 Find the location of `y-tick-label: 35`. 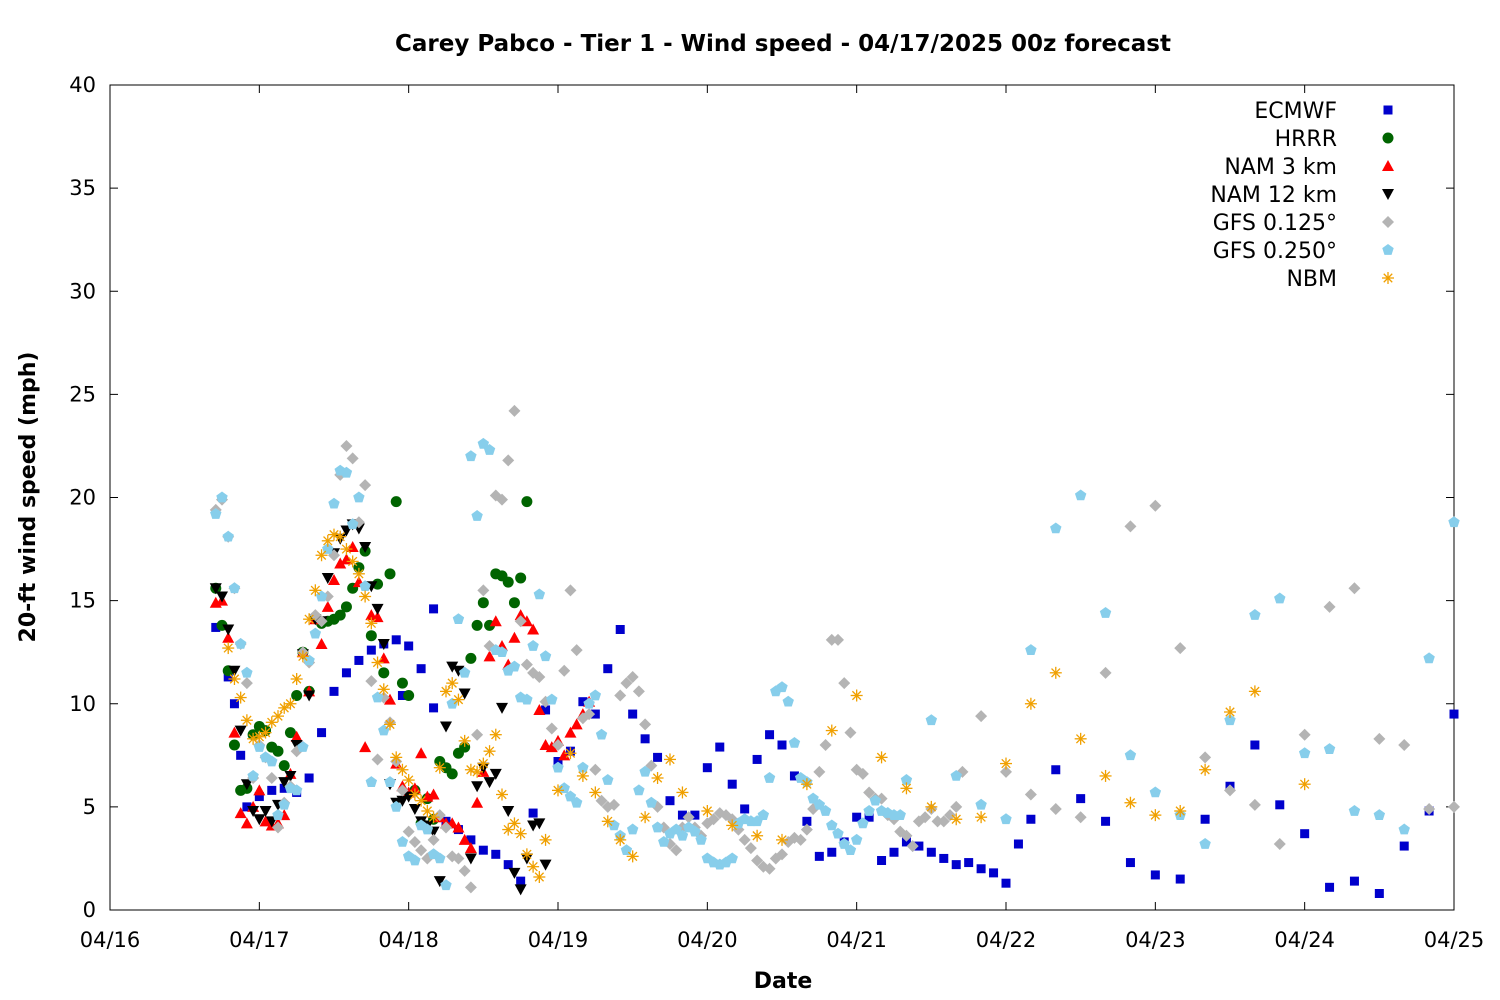

y-tick-label: 35 is located at coordinates (82, 188).